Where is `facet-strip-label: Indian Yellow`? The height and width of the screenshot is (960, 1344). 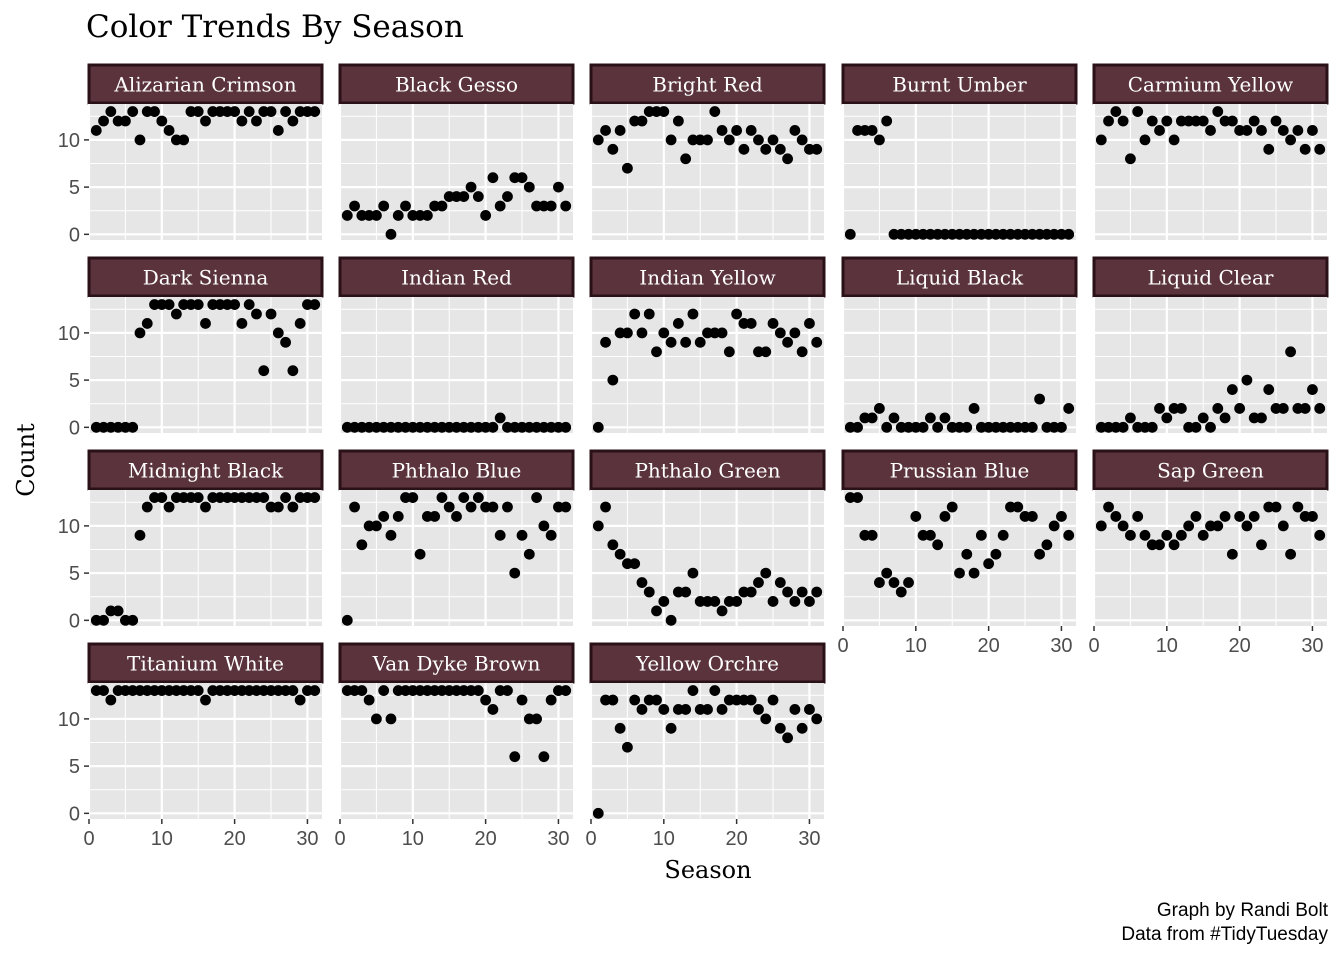 facet-strip-label: Indian Yellow is located at coordinates (707, 278).